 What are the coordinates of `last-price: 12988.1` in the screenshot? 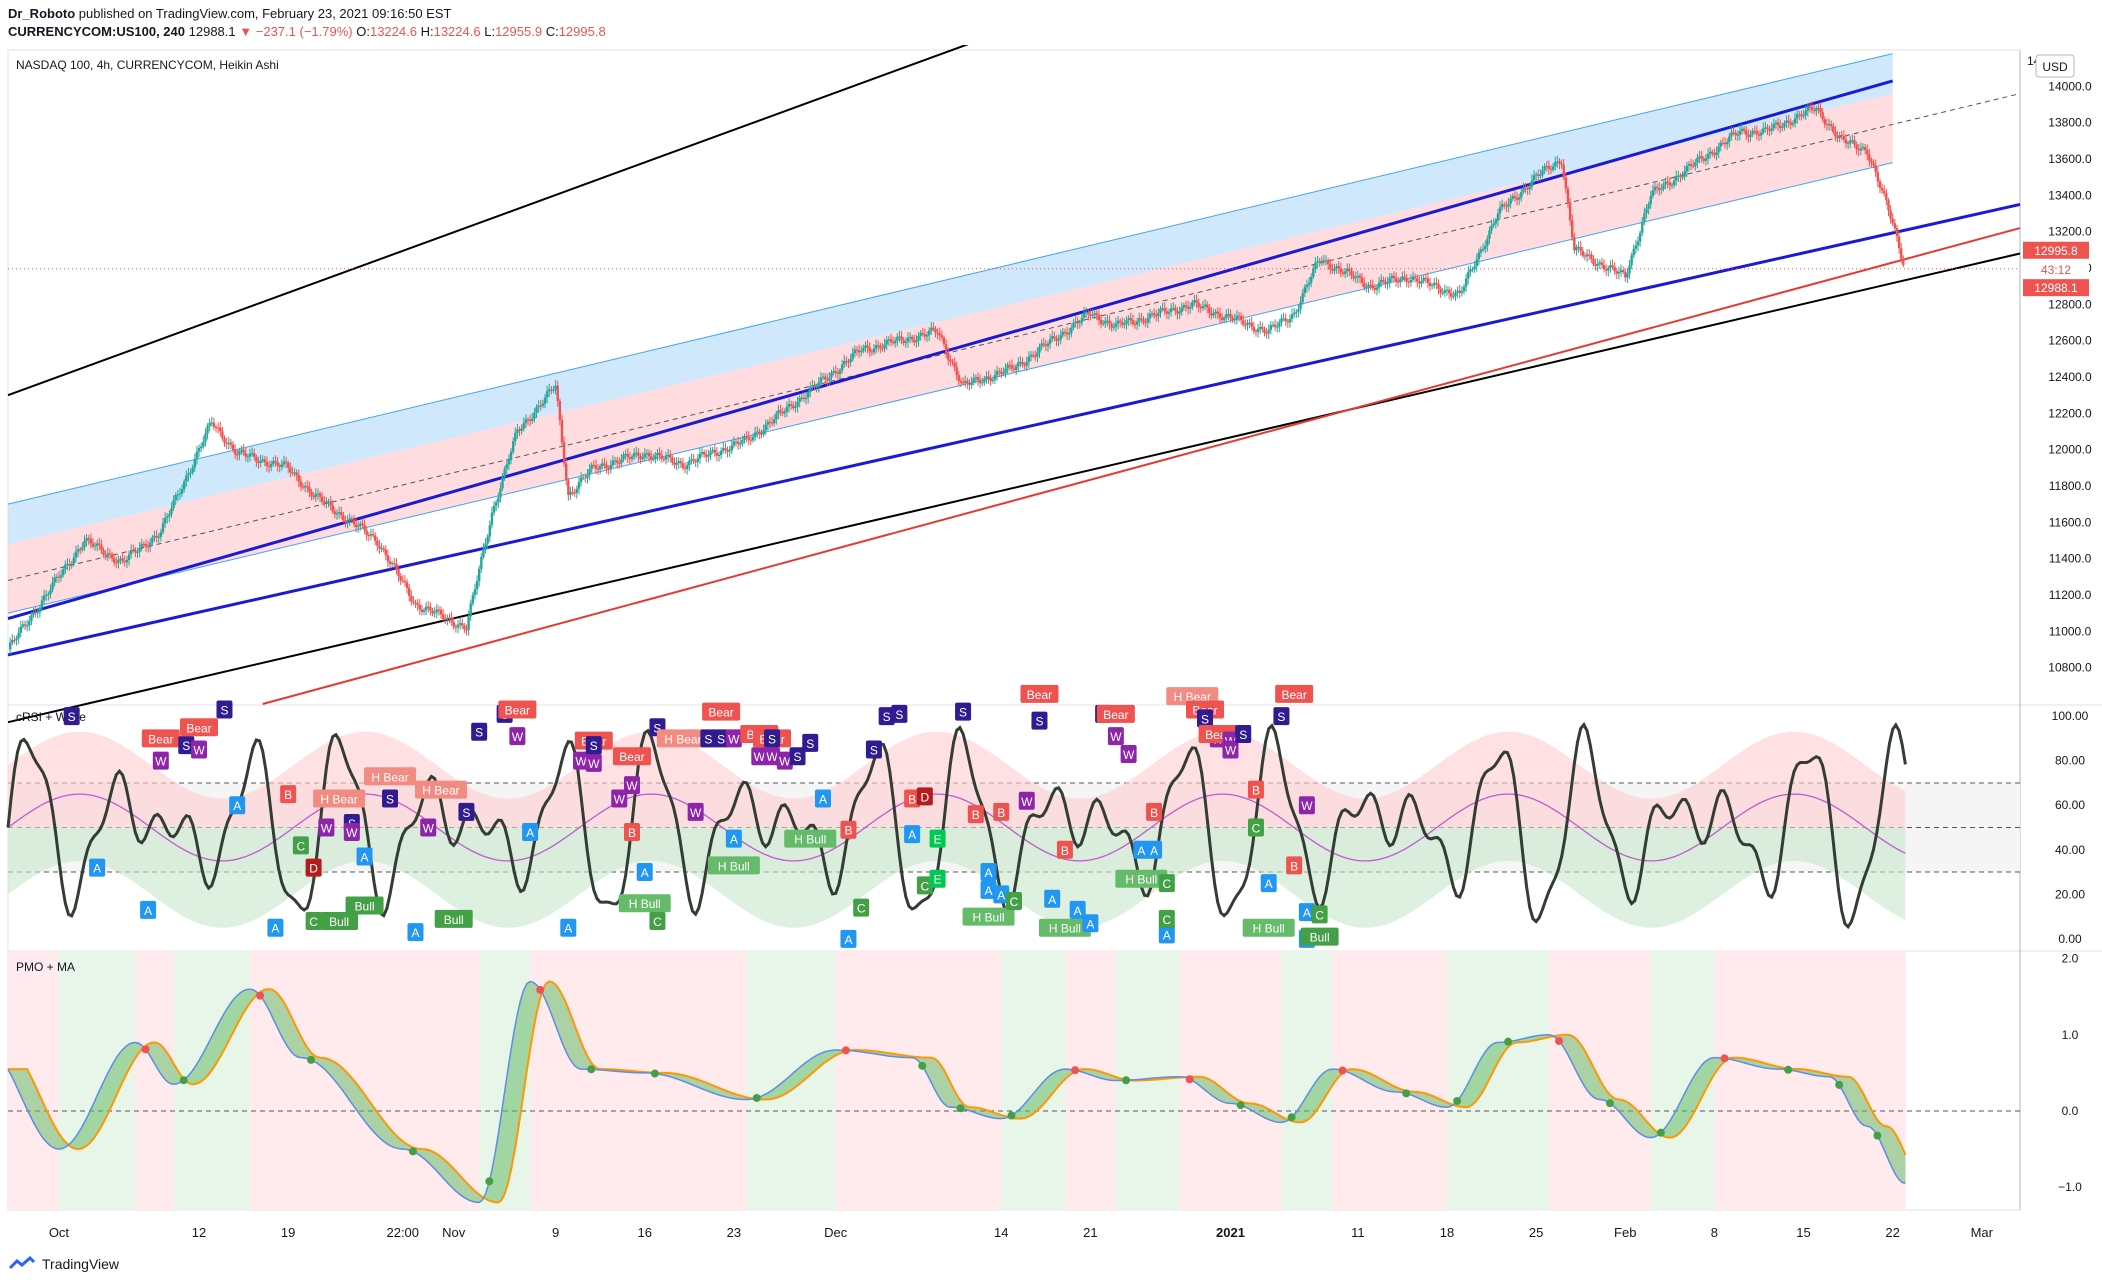 It's located at (212, 31).